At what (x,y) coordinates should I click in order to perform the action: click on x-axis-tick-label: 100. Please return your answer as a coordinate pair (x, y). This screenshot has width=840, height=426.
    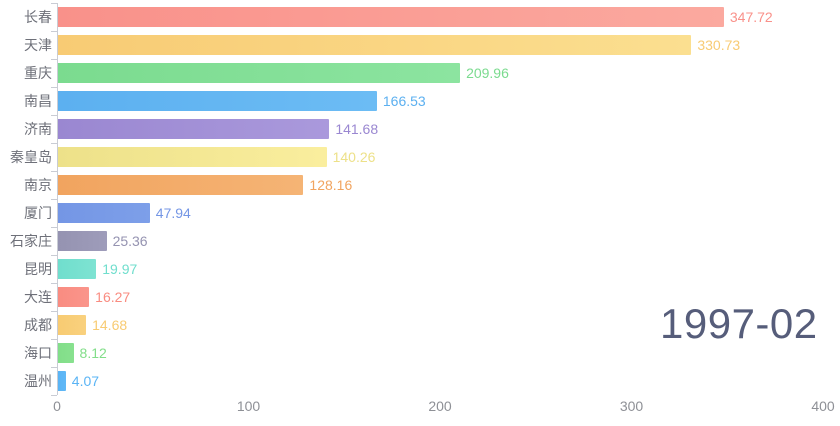
    Looking at the image, I should click on (248, 406).